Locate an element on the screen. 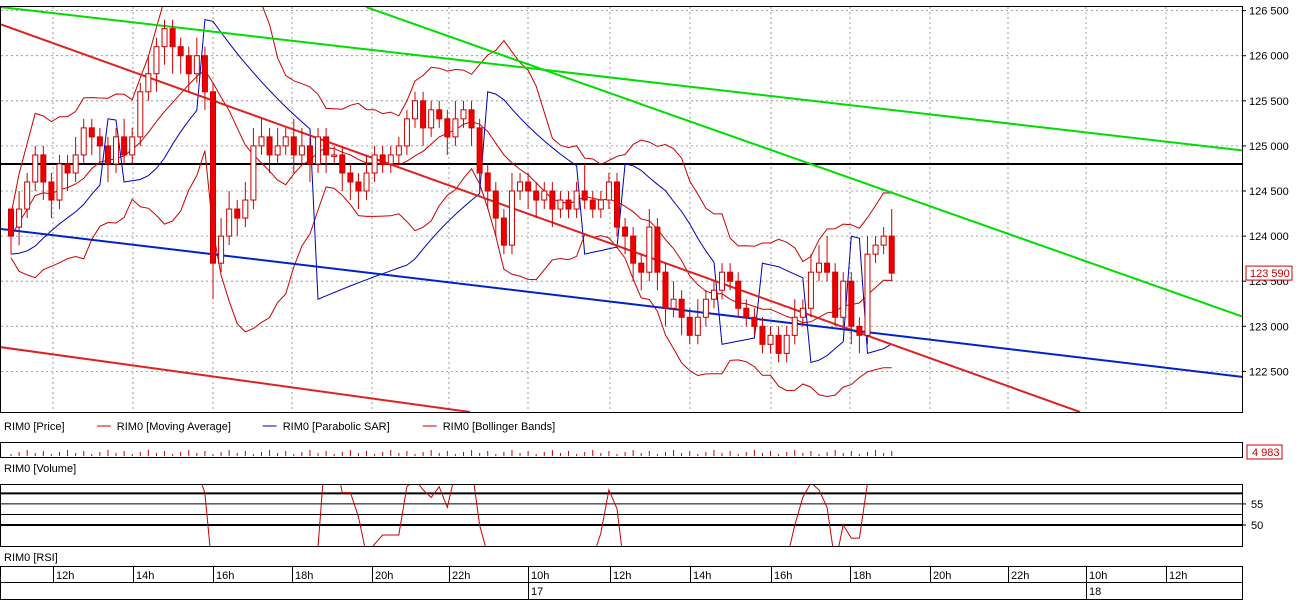 This screenshot has height=603, width=1298. volume-panel is located at coordinates (621, 450).